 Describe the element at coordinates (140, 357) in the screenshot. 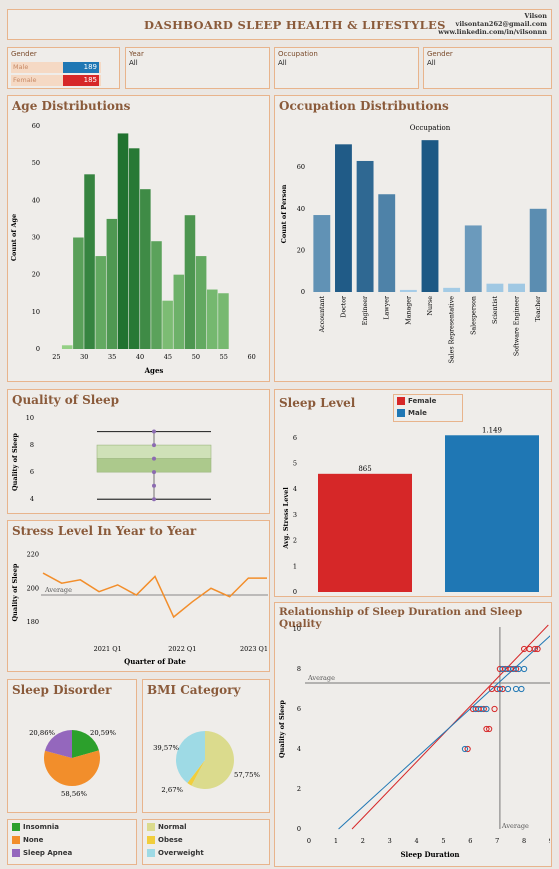

I see `age-xtick-label: 40` at that location.